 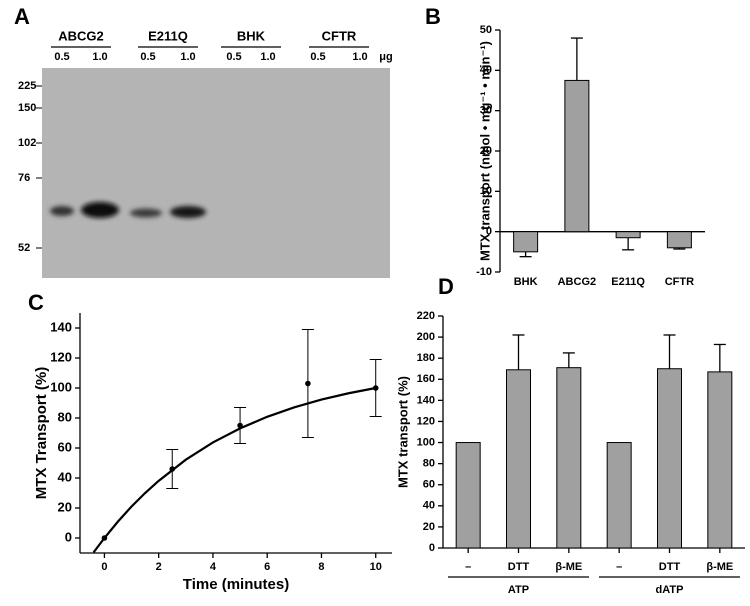 What do you see at coordinates (670, 590) in the screenshot?
I see `group-label: dATP` at bounding box center [670, 590].